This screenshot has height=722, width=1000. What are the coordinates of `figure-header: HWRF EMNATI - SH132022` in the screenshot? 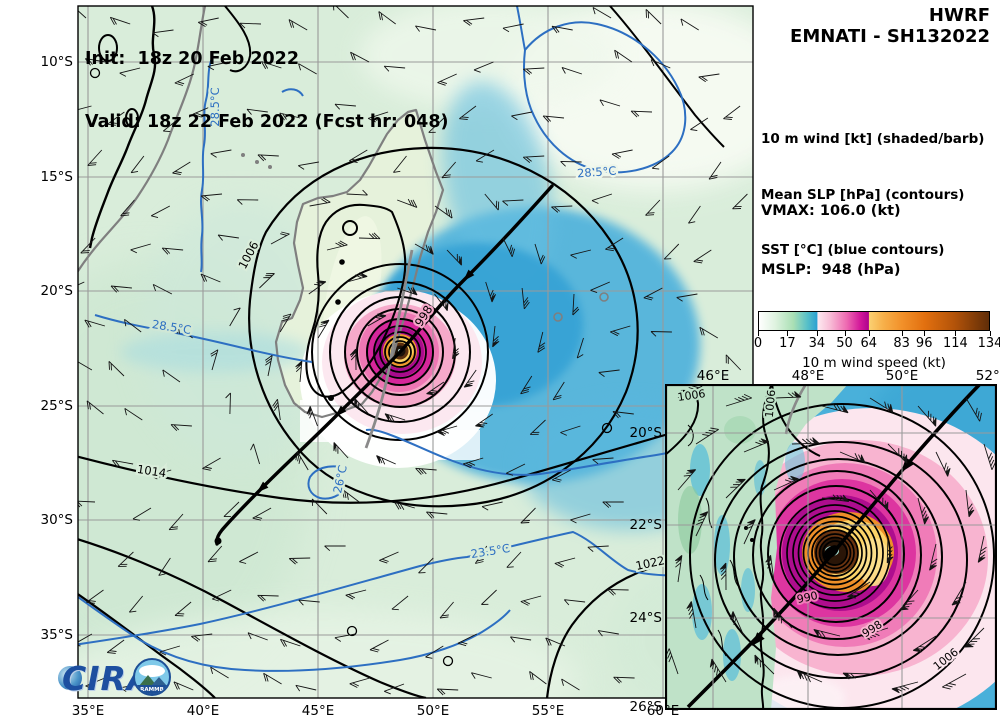 It's located at (890, 26).